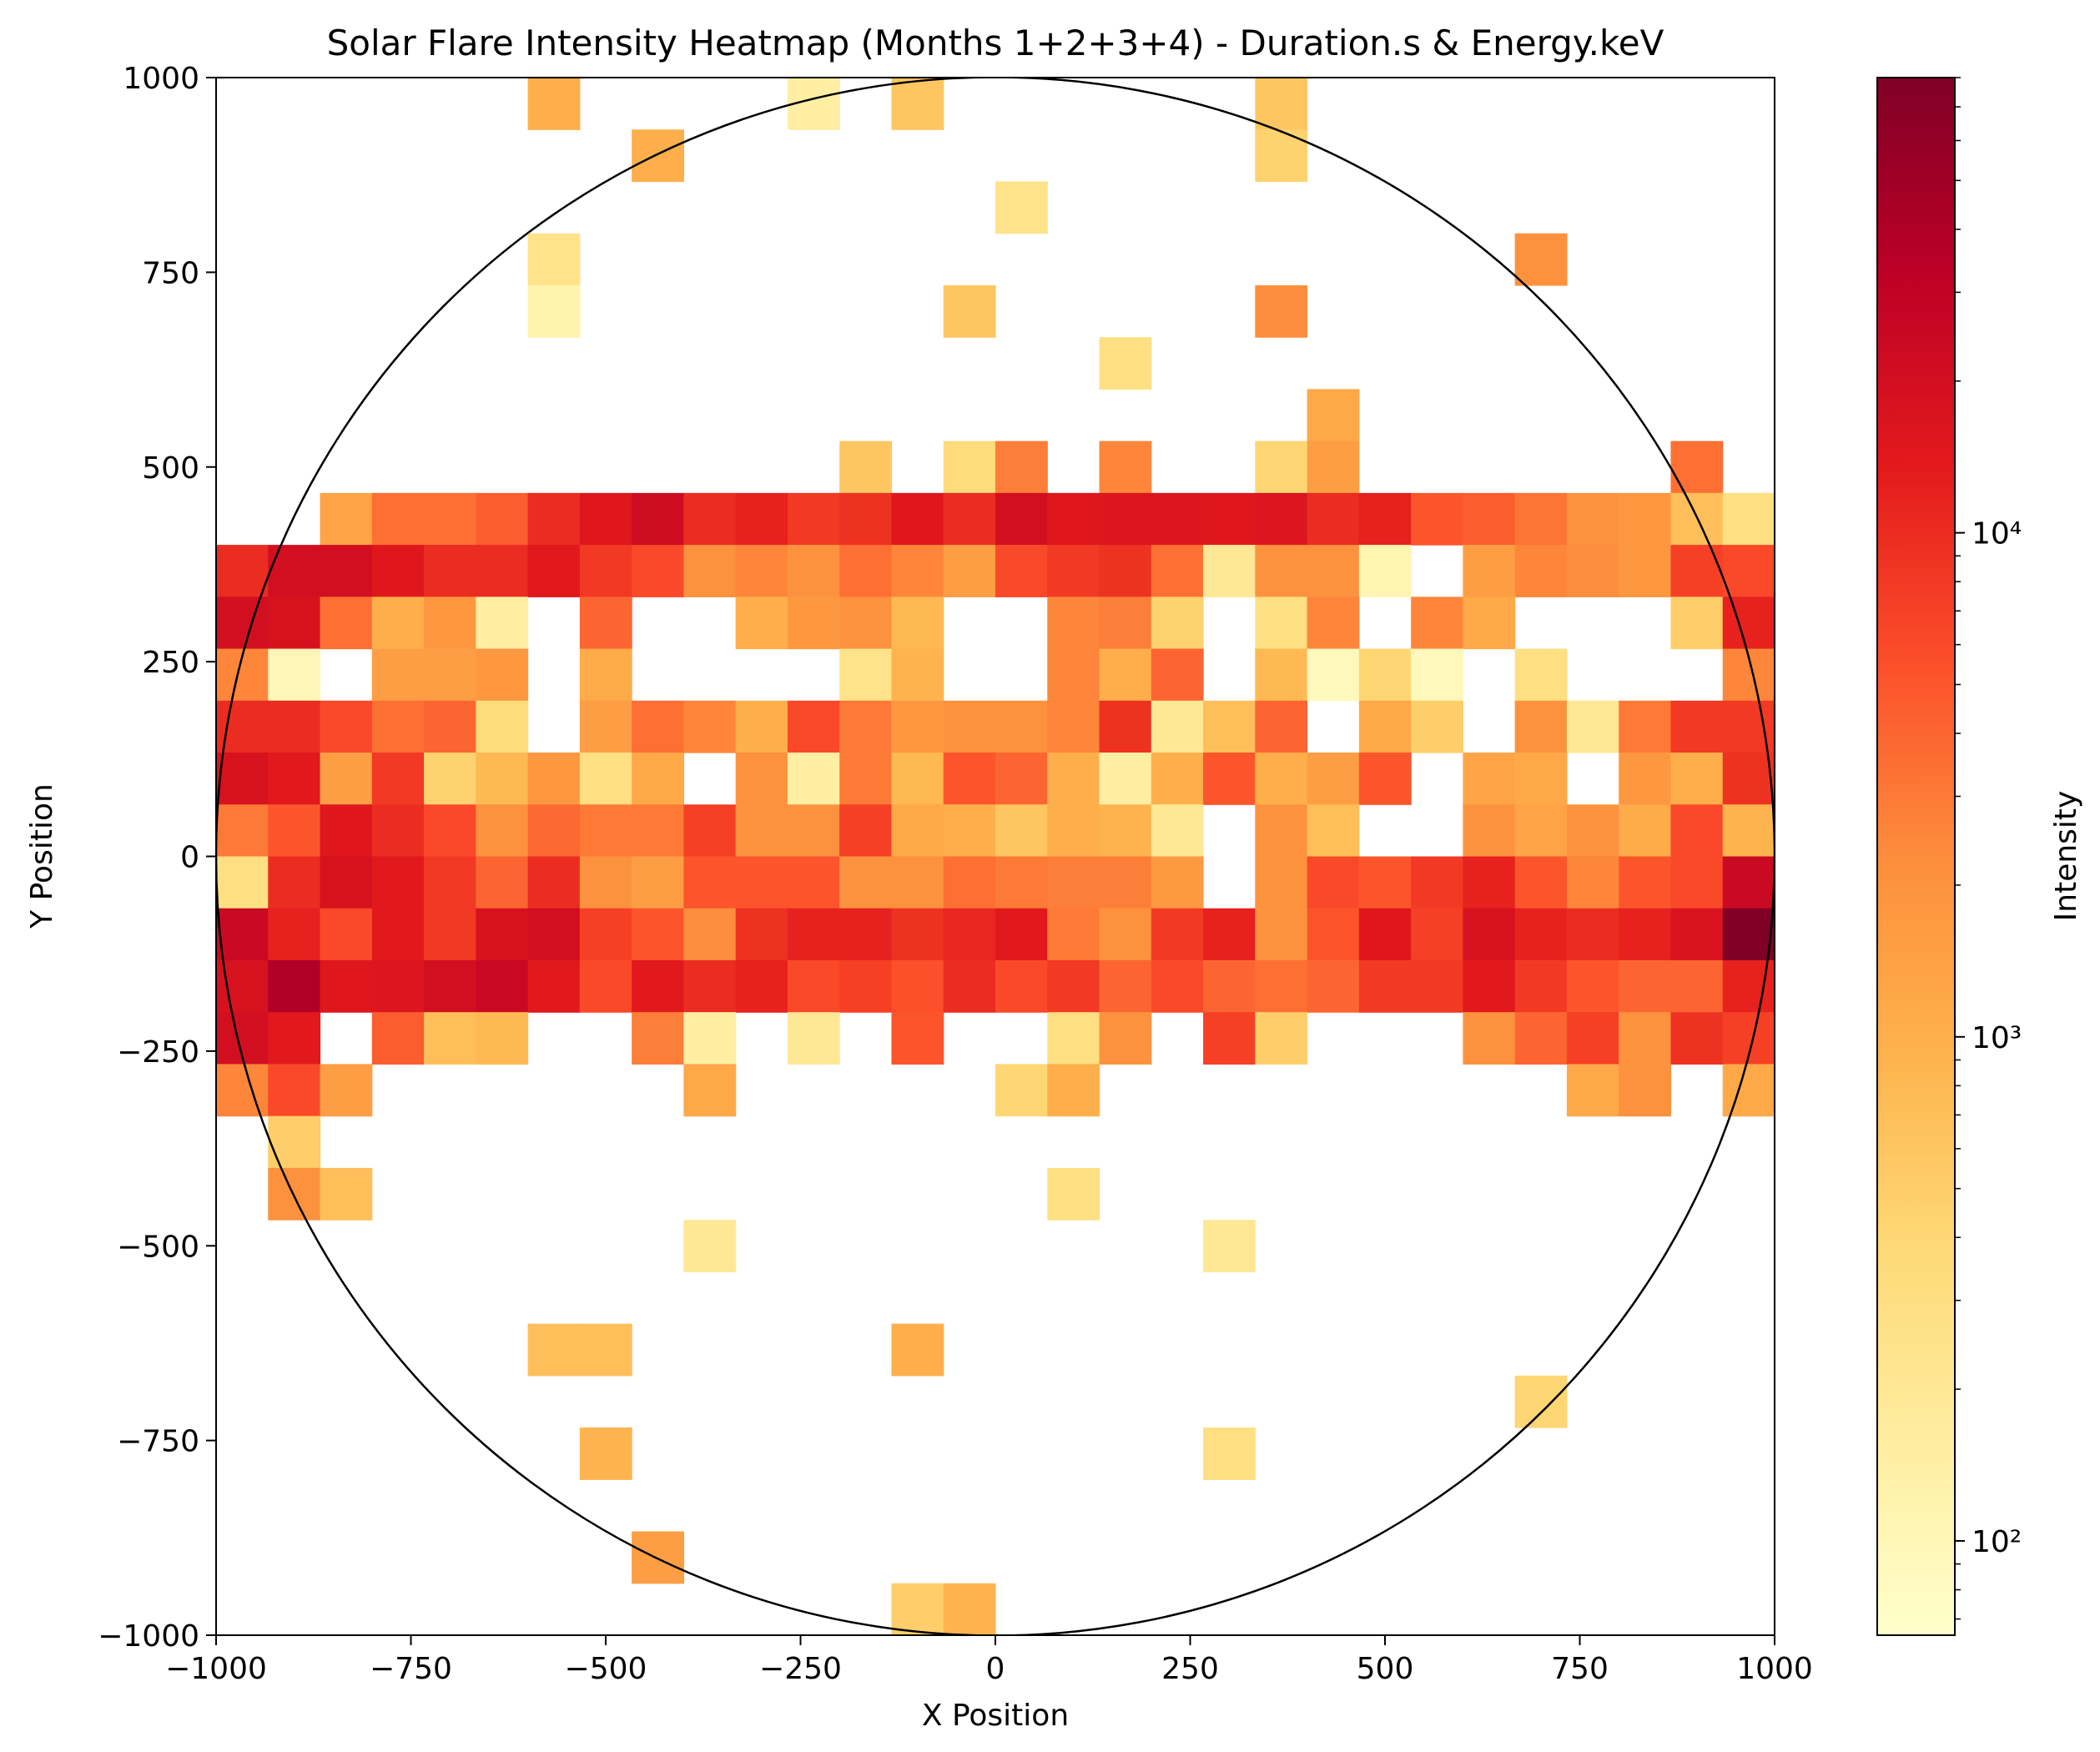 Image resolution: width=2100 pixels, height=1752 pixels. I want to click on x-tick-label: −500, so click(606, 1669).